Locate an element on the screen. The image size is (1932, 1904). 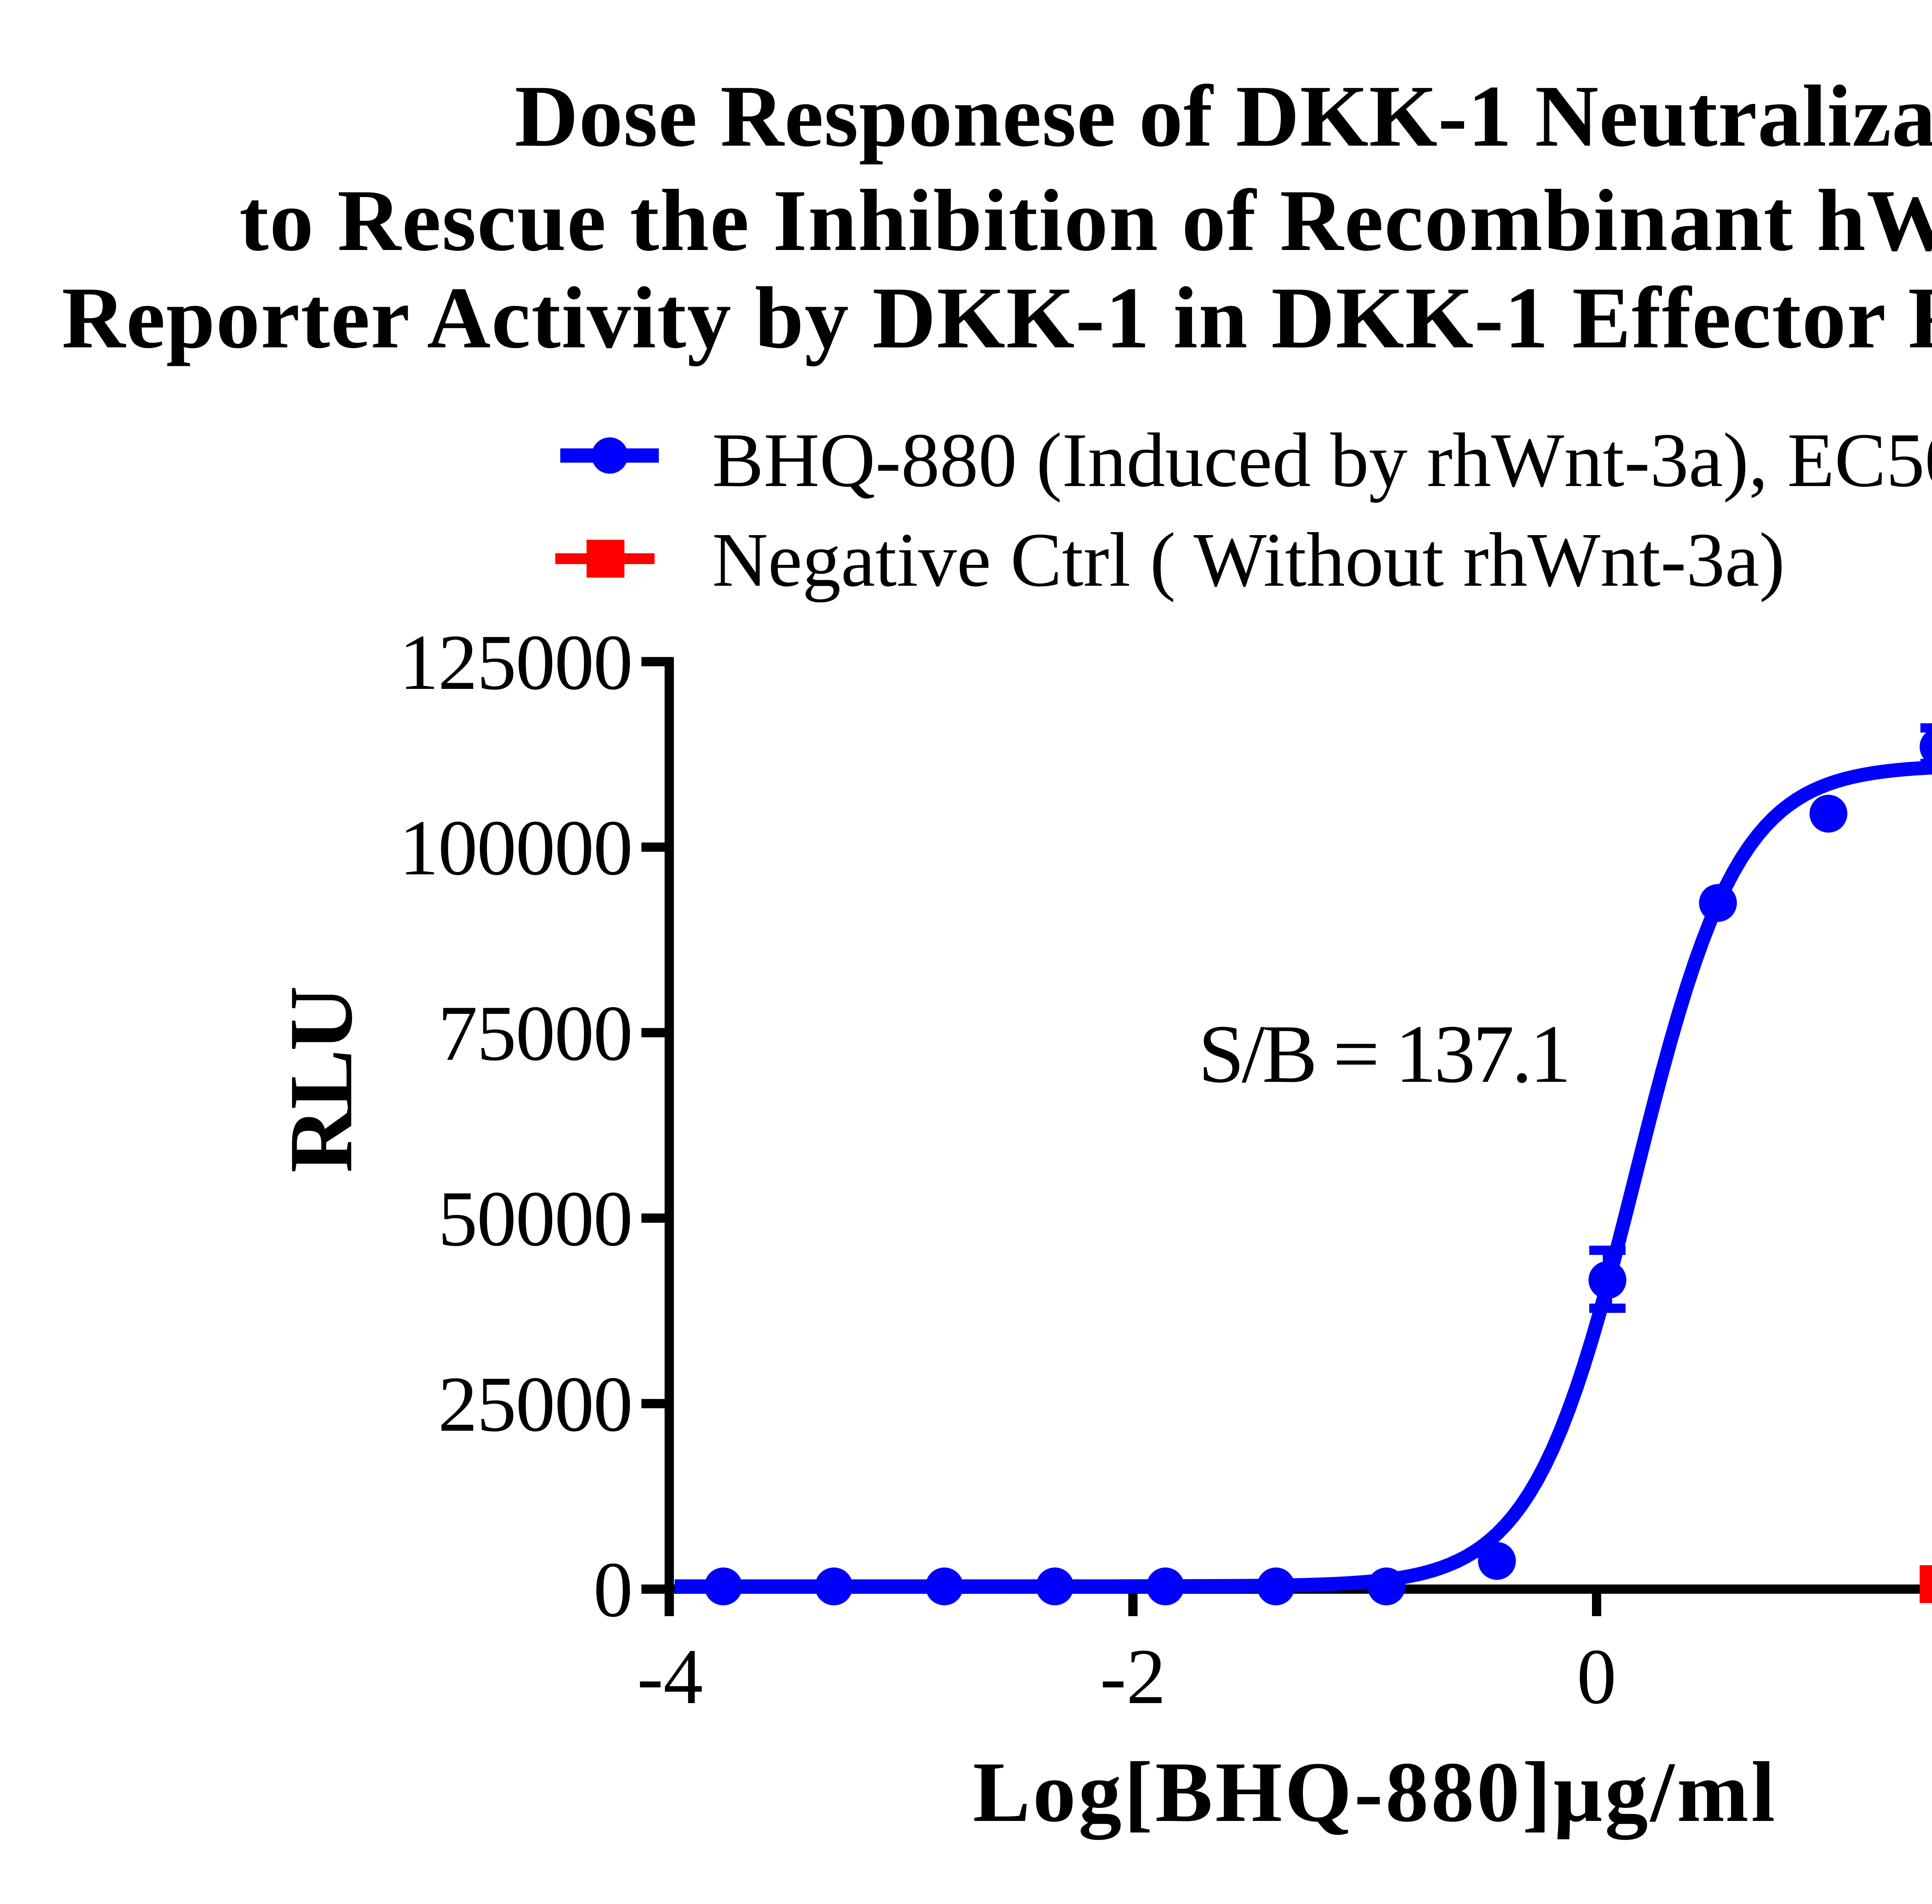
svg-text: 75000 is located at coordinates (535, 1033).